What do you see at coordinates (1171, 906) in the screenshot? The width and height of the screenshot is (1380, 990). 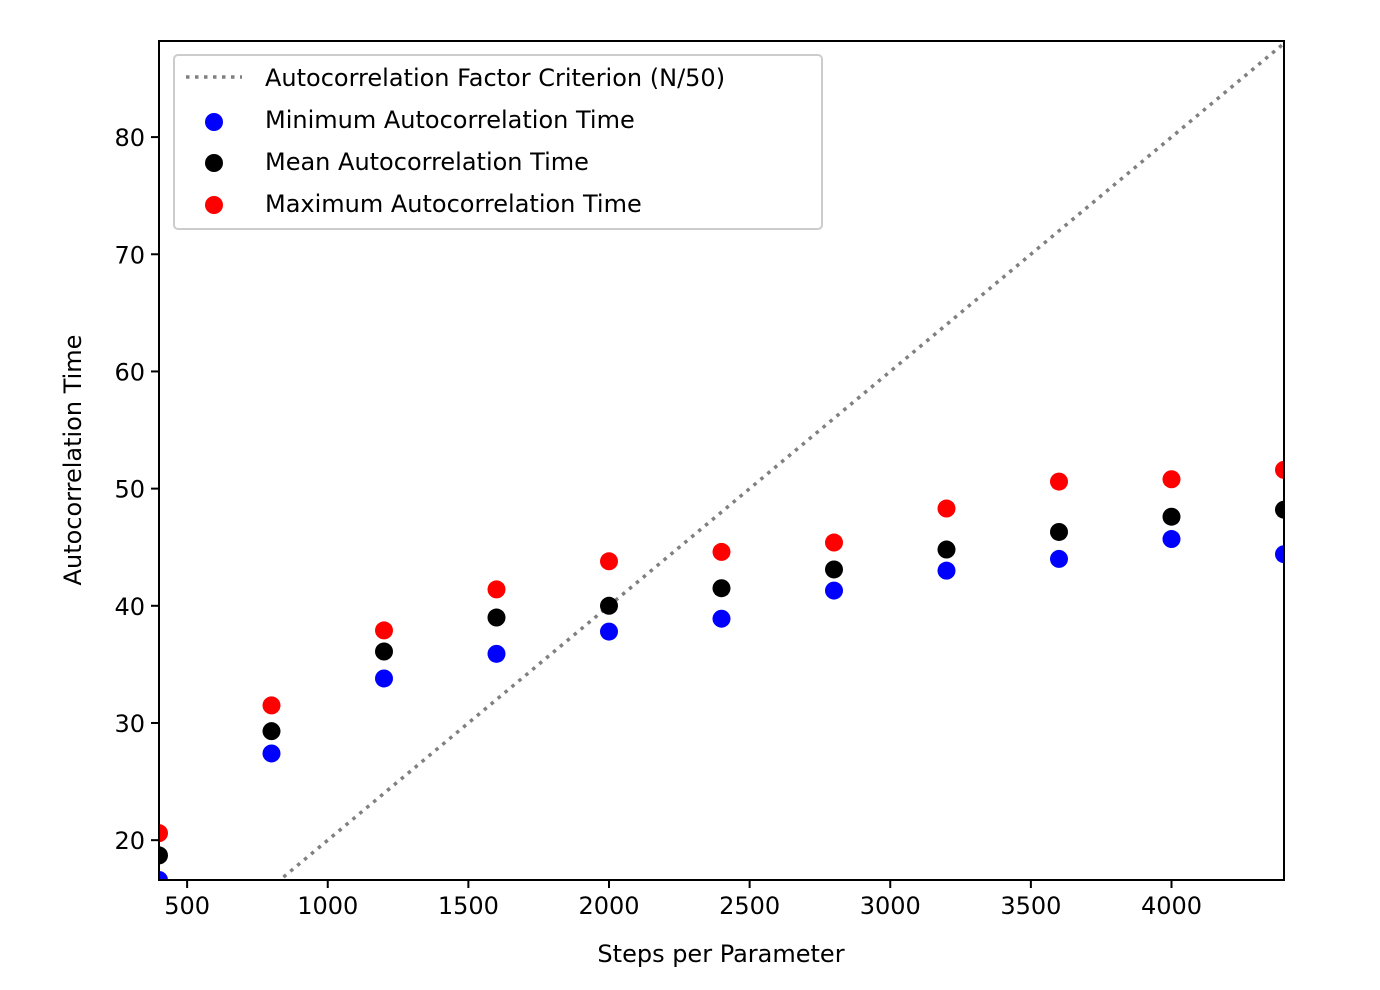 I see `x-tick-label: 4000` at bounding box center [1171, 906].